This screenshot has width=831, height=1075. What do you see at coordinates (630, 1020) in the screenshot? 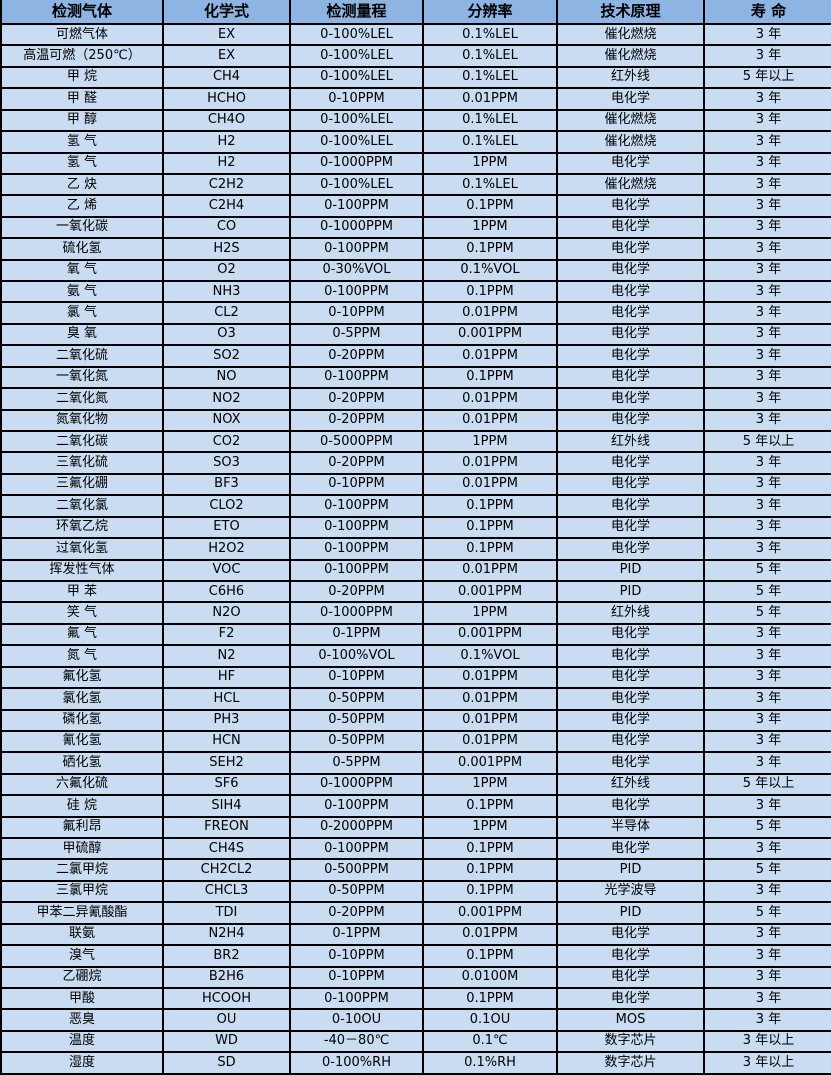
I see `cell-principle: MOS` at bounding box center [630, 1020].